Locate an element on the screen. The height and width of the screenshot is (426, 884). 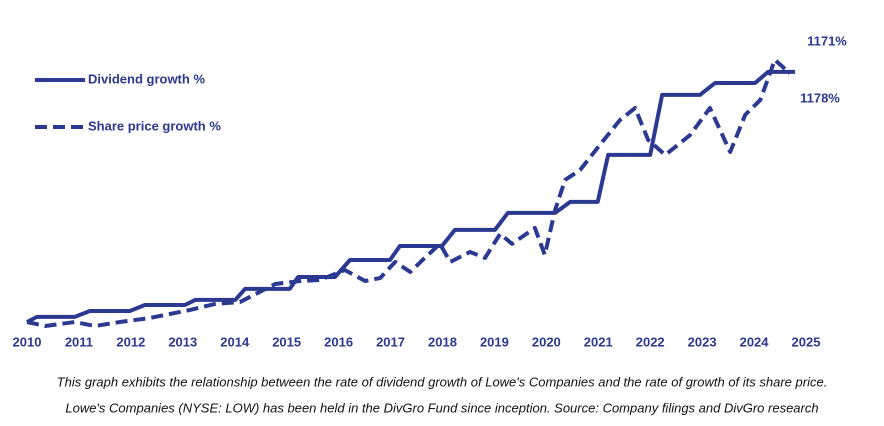
x-tick-label: 2018 is located at coordinates (442, 341).